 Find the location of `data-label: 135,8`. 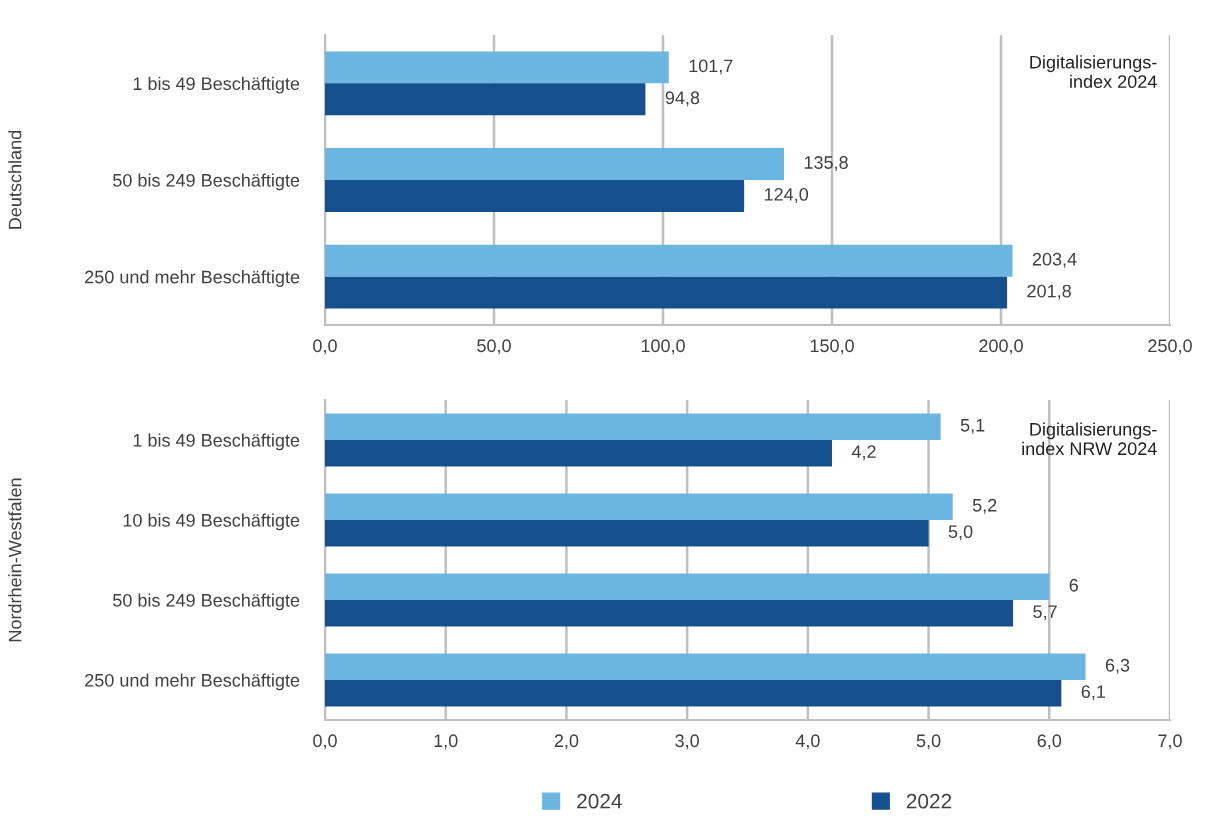

data-label: 135,8 is located at coordinates (826, 164).